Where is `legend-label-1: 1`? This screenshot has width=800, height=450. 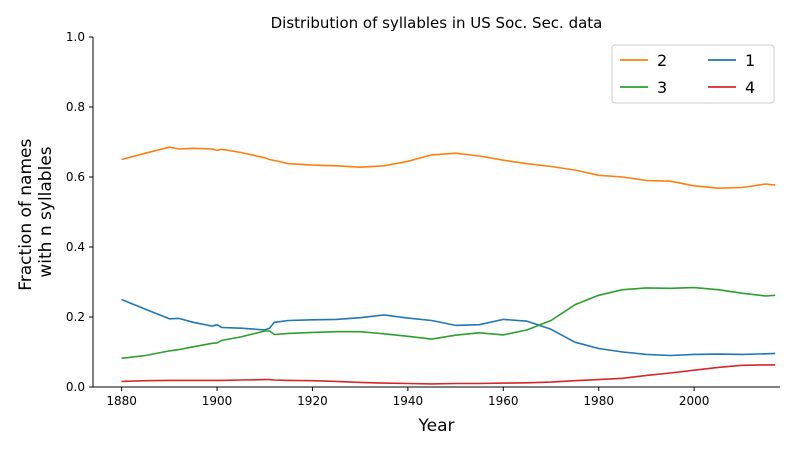 legend-label-1: 1 is located at coordinates (750, 60).